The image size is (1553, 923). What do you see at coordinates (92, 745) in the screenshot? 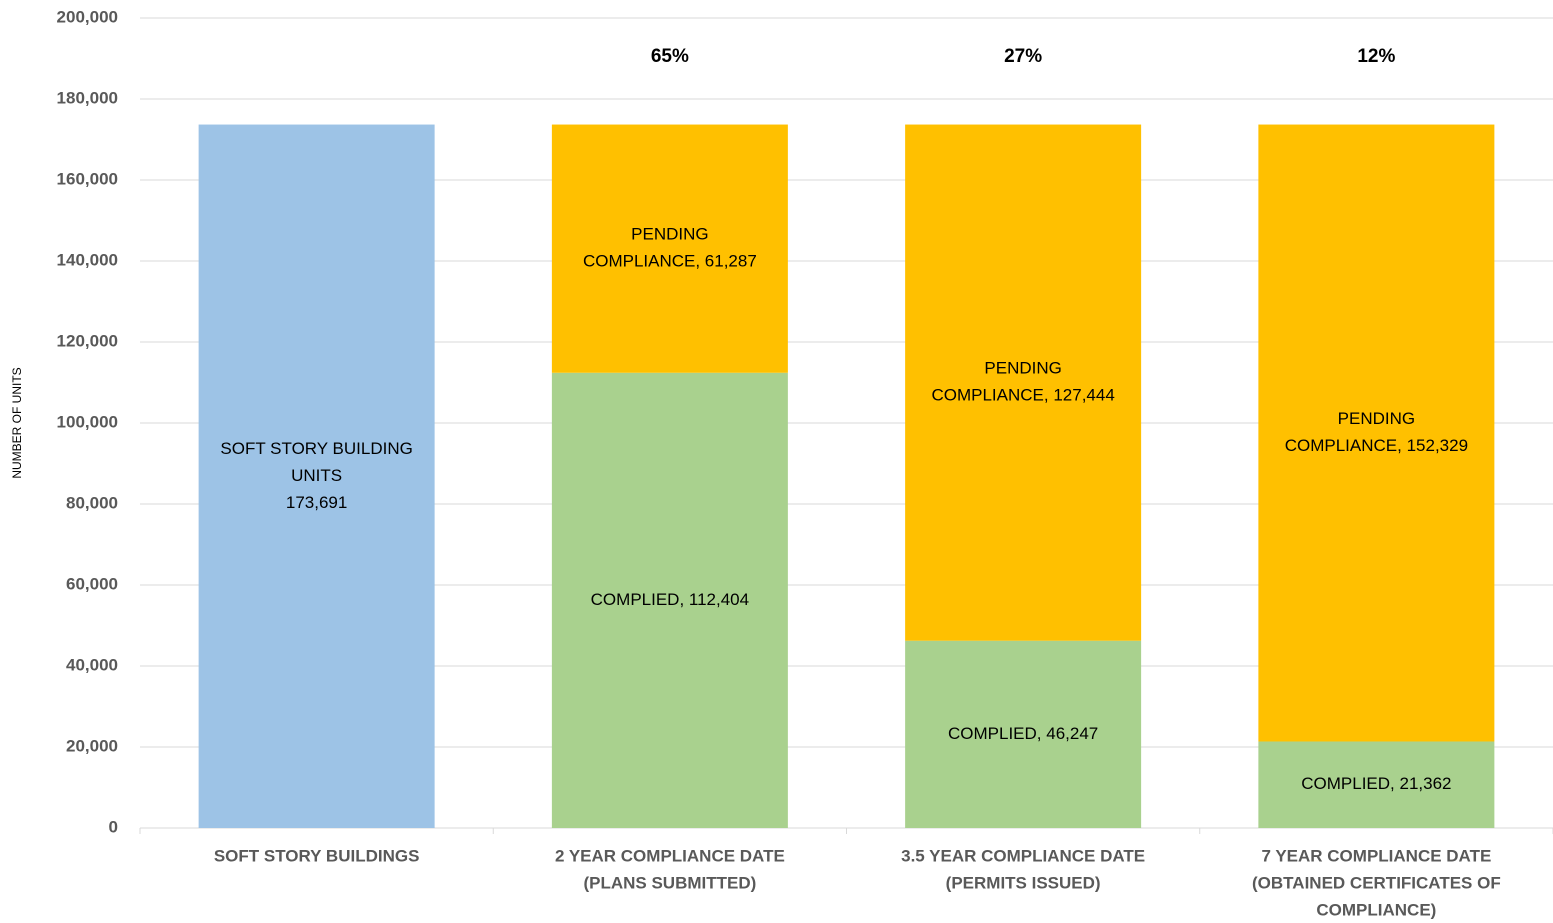
I see `y-tick-label: 20,000` at bounding box center [92, 745].